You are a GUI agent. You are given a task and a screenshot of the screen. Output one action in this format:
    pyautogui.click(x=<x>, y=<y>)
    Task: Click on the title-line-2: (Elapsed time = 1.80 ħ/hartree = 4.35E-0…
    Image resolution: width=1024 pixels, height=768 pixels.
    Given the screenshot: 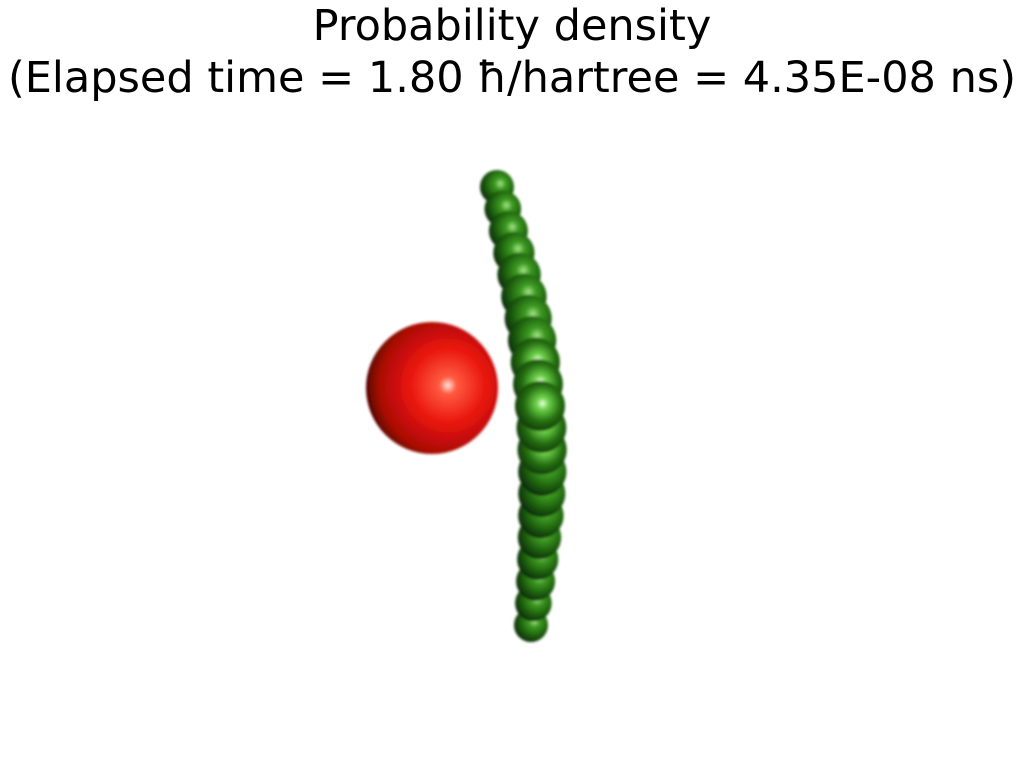 What is the action you would take?
    pyautogui.click(x=512, y=78)
    